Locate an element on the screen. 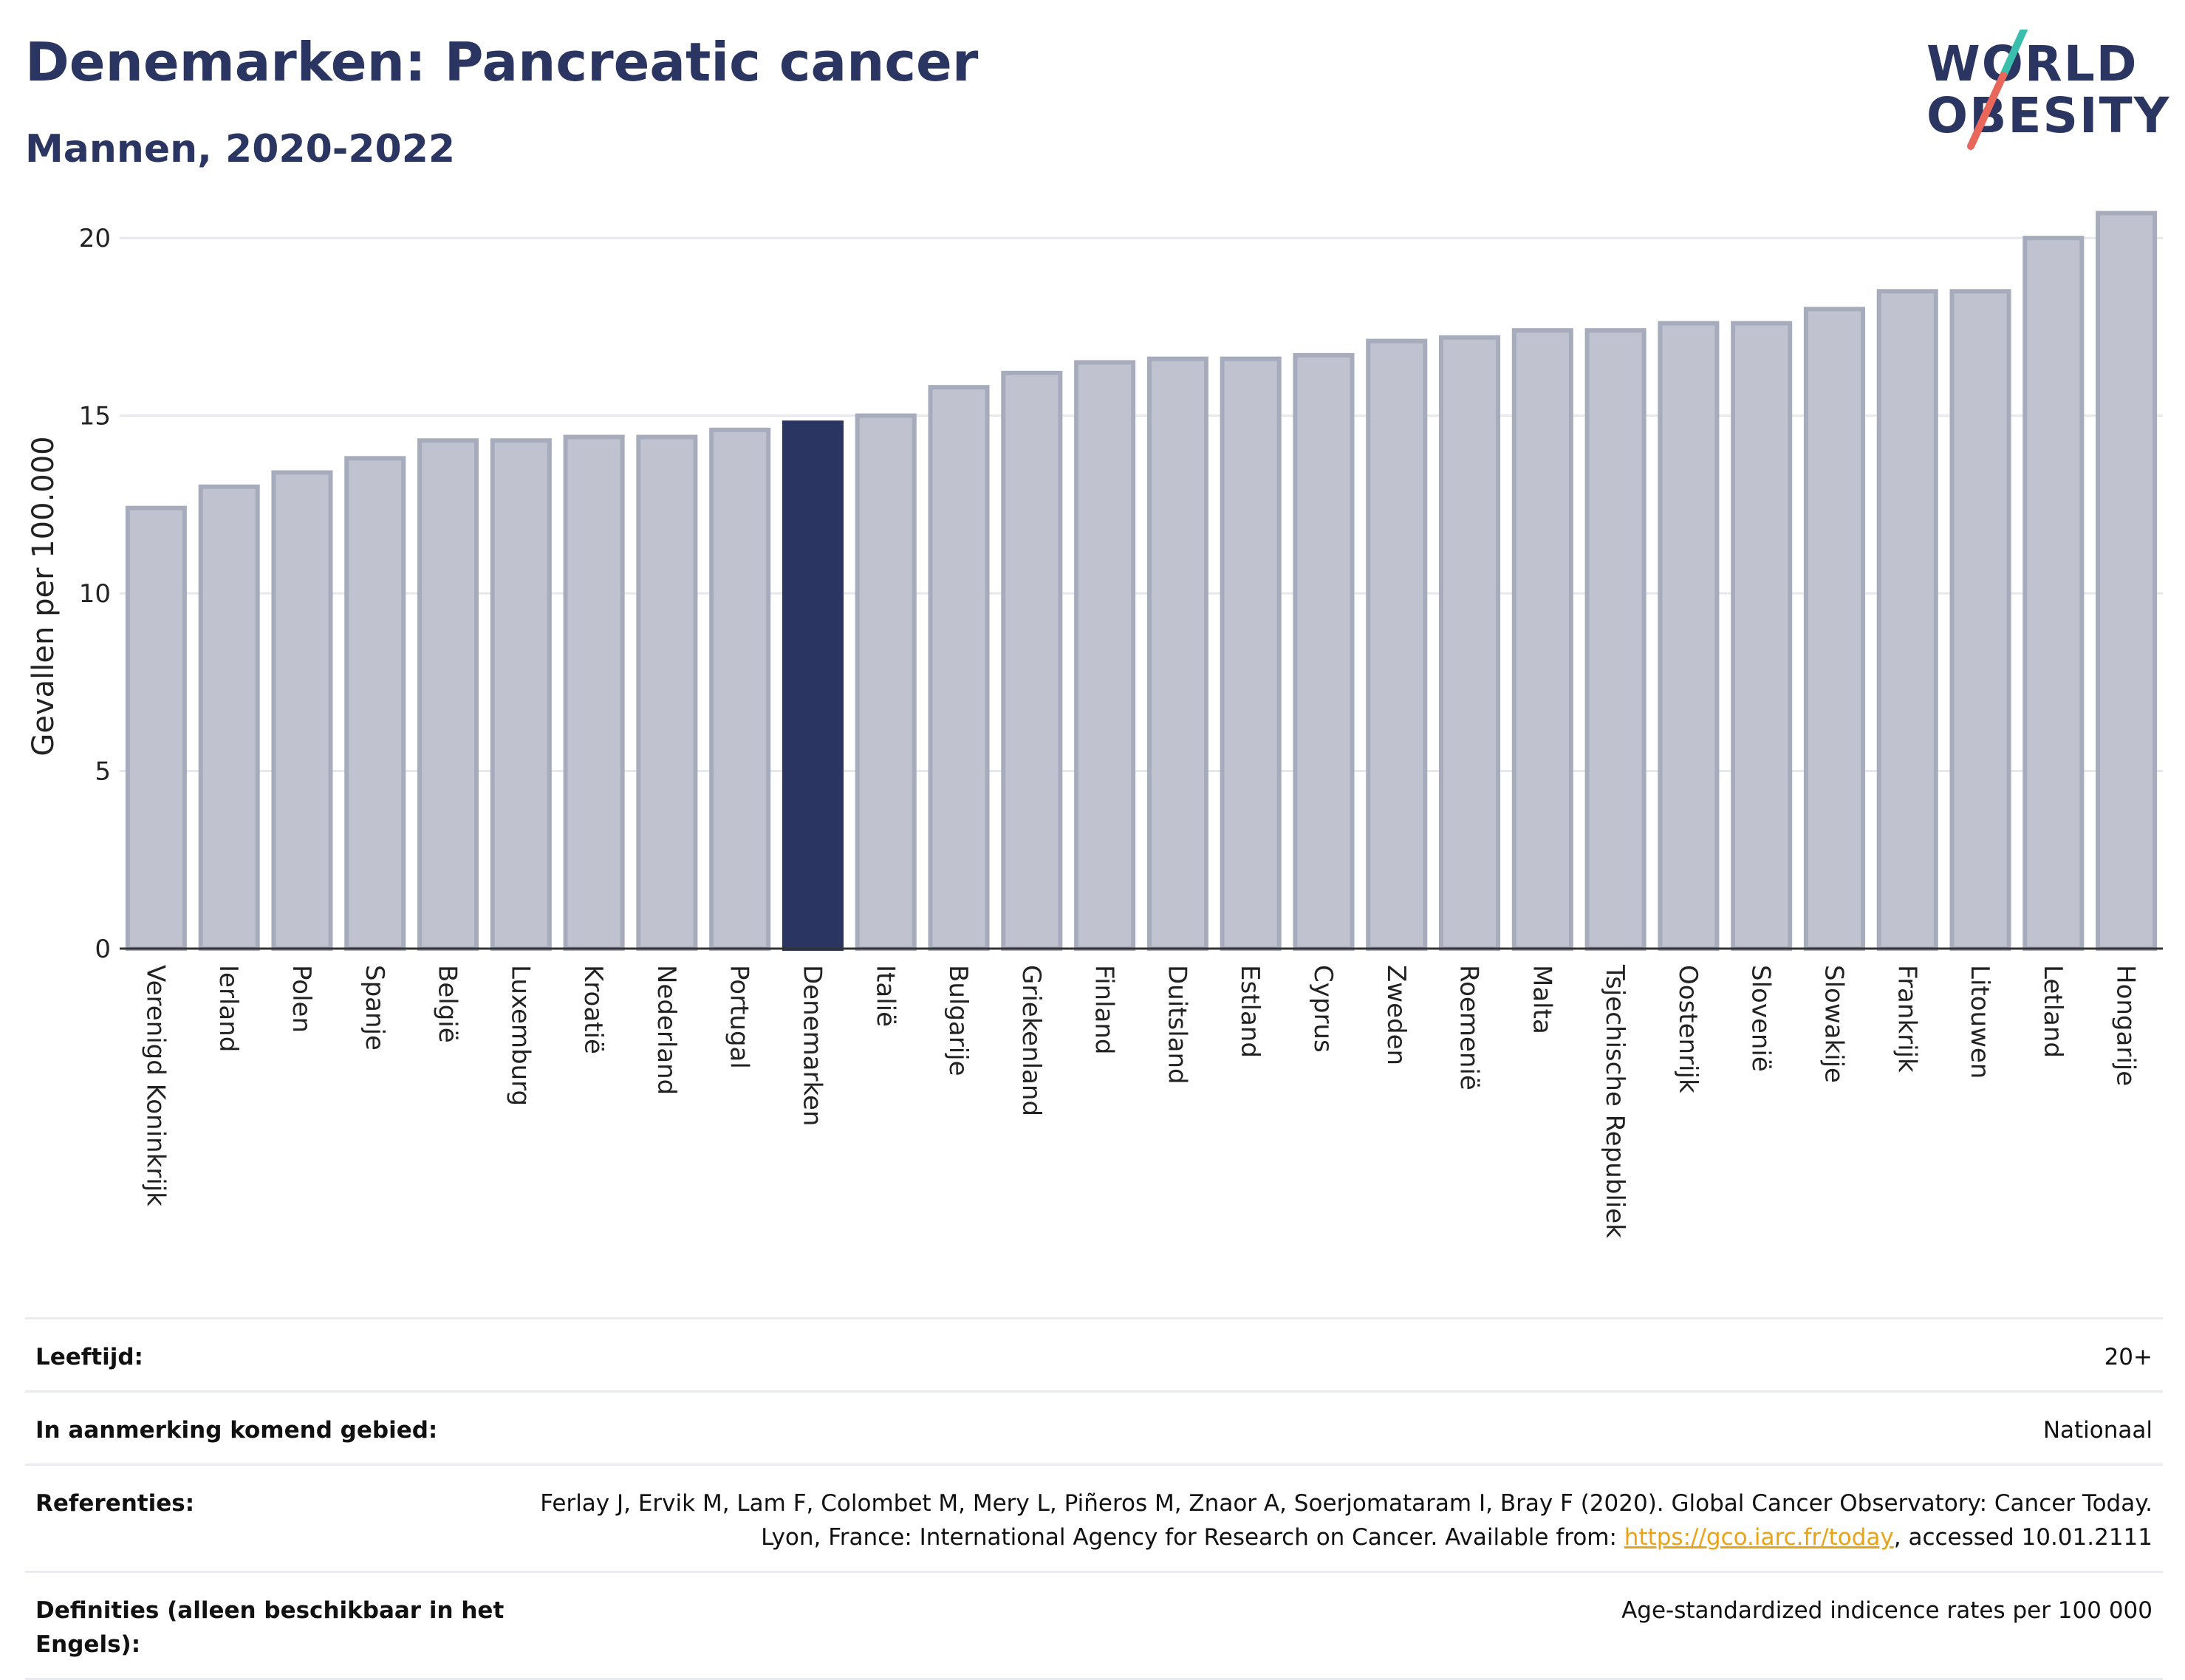 The image size is (2185, 1680). y-axis-label: Gevallen per 100.000 is located at coordinates (44, 596).